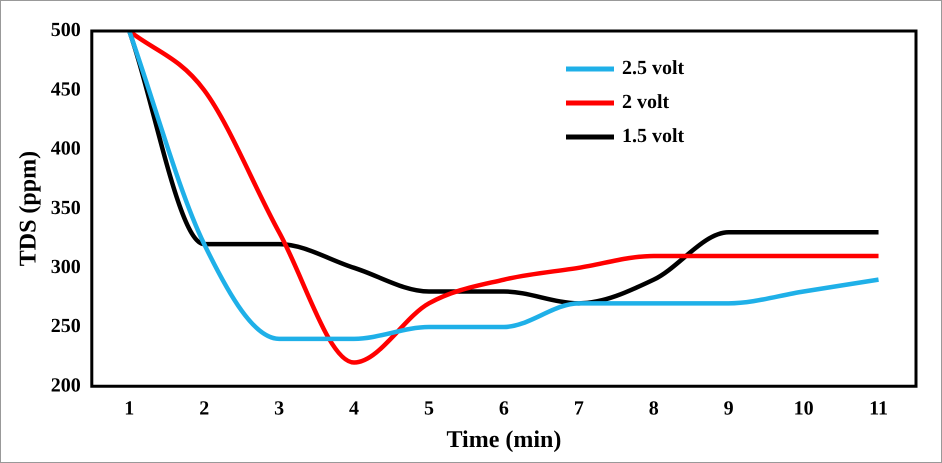  What do you see at coordinates (429, 408) in the screenshot?
I see `x-tick-label: 5` at bounding box center [429, 408].